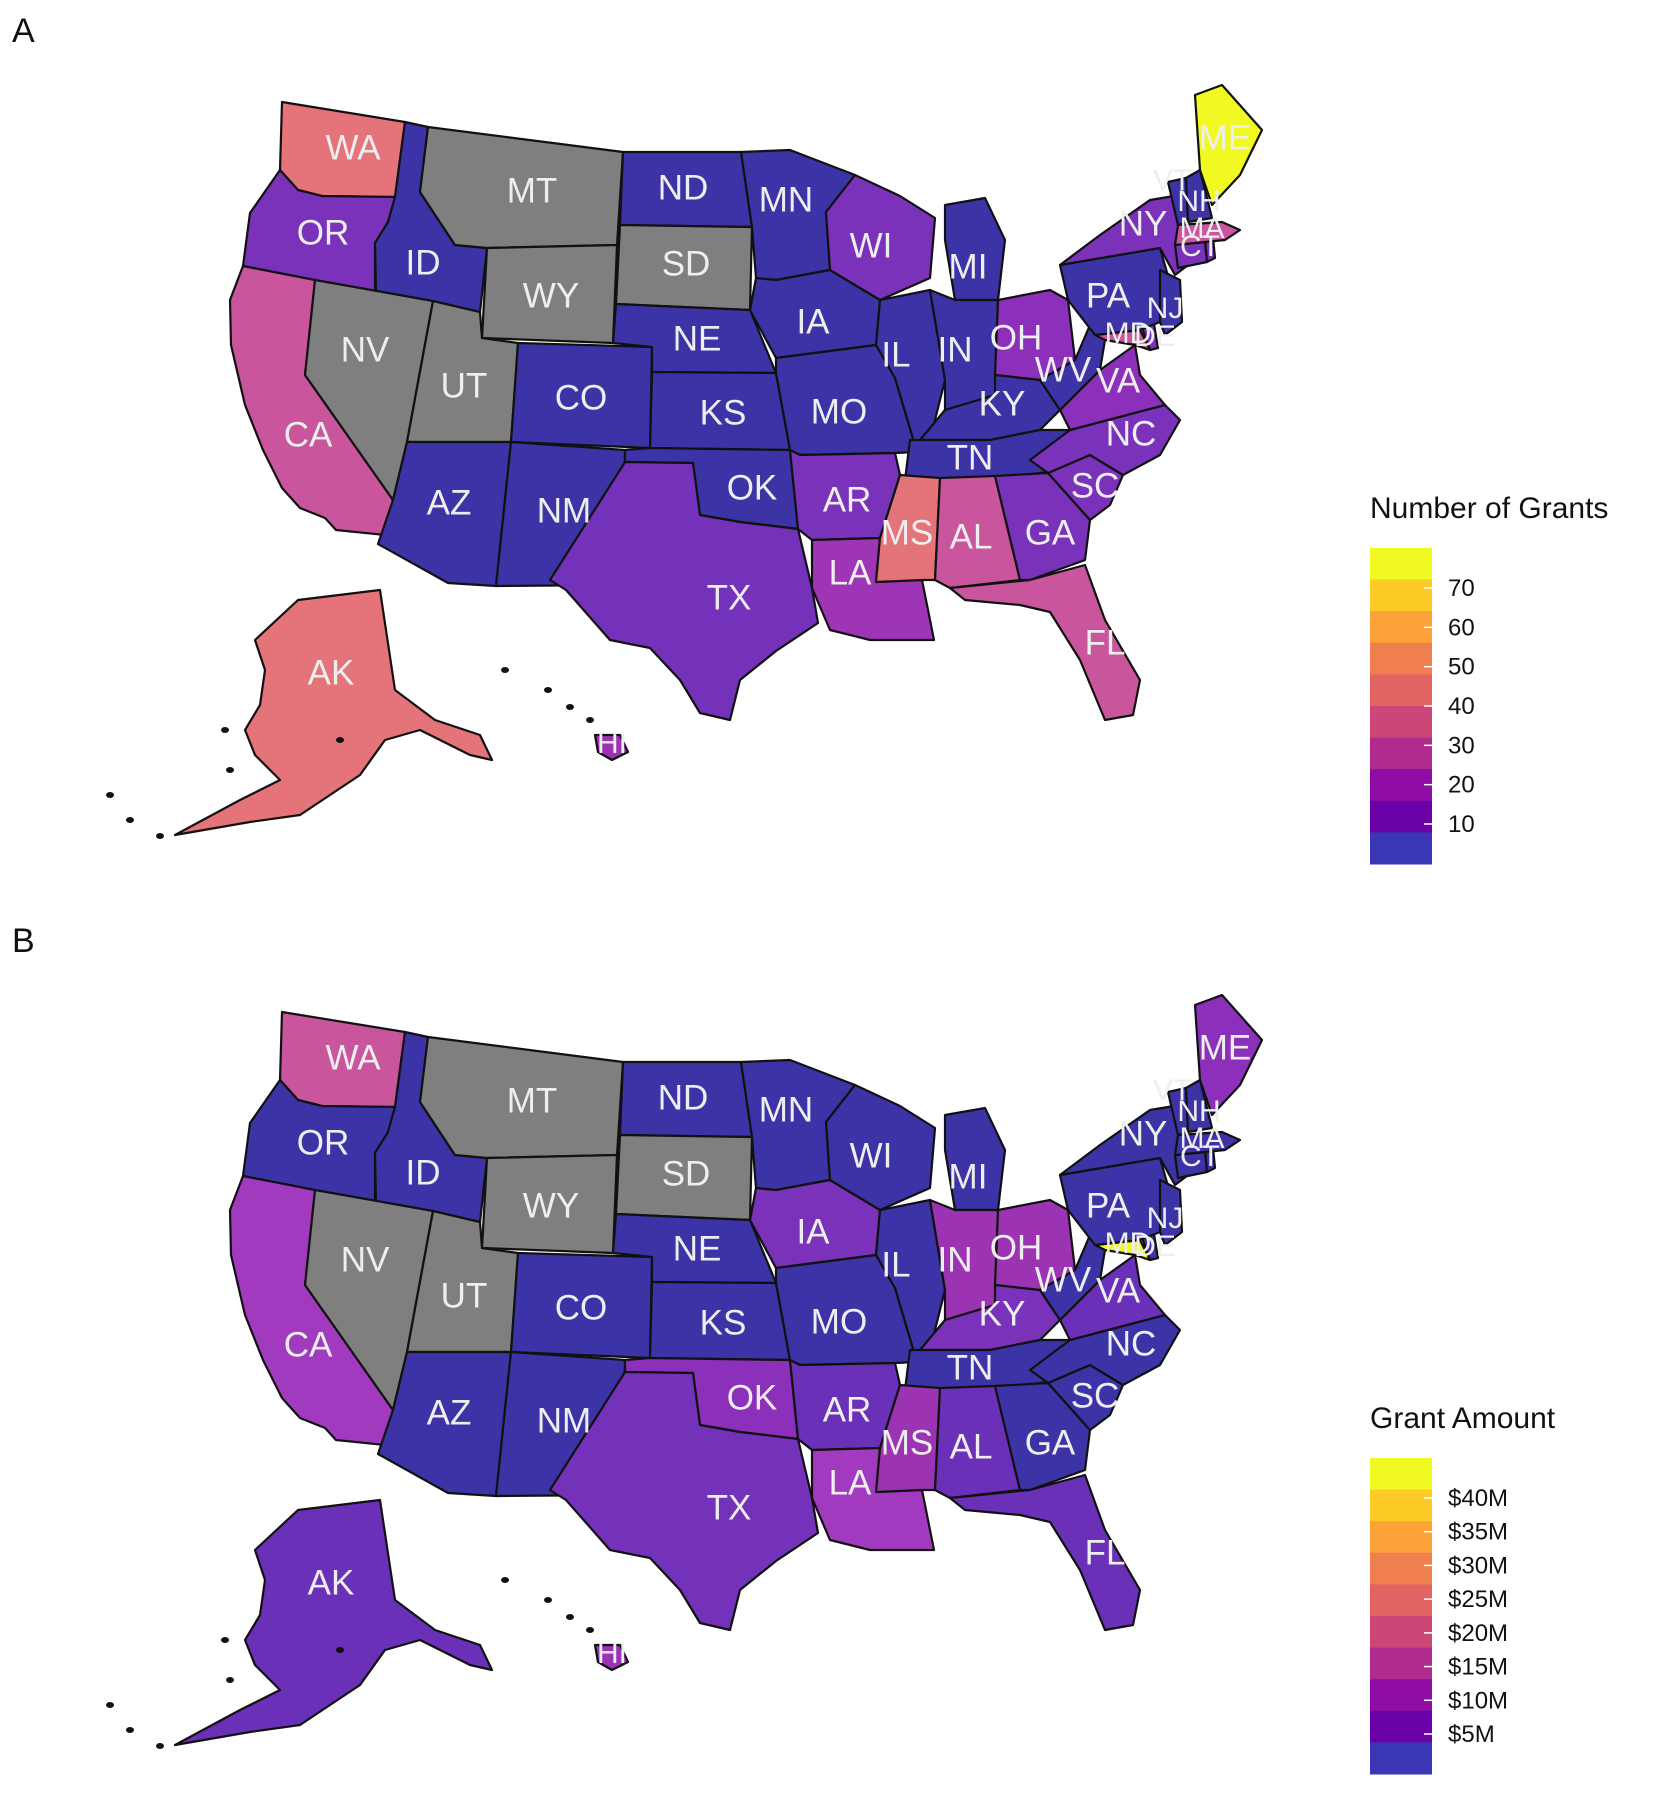 Image resolution: width=1653 pixels, height=1797 pixels. Describe the element at coordinates (333, 1622) in the screenshot. I see `state-ak` at that location.